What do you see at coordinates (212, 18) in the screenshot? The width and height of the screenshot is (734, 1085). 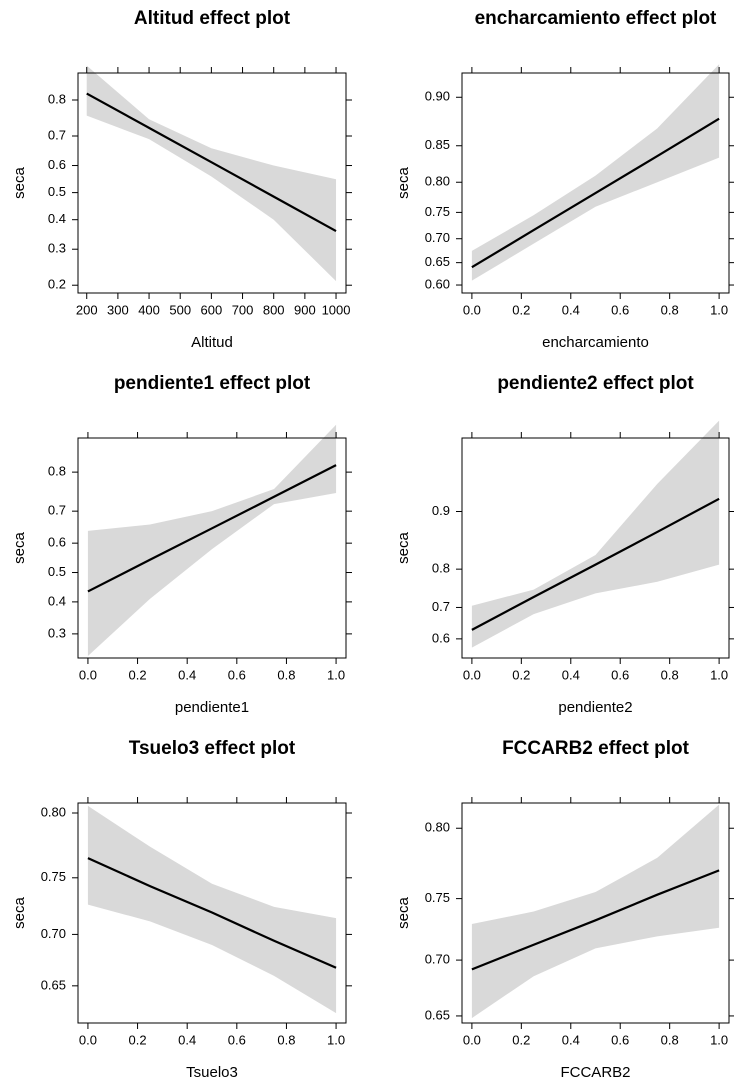 I see `panel-title: Altitud effect plot` at bounding box center [212, 18].